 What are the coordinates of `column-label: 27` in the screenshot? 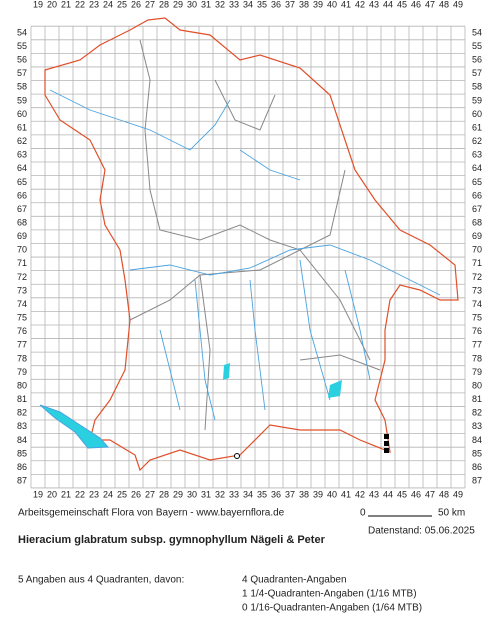 It's located at (150, 4).